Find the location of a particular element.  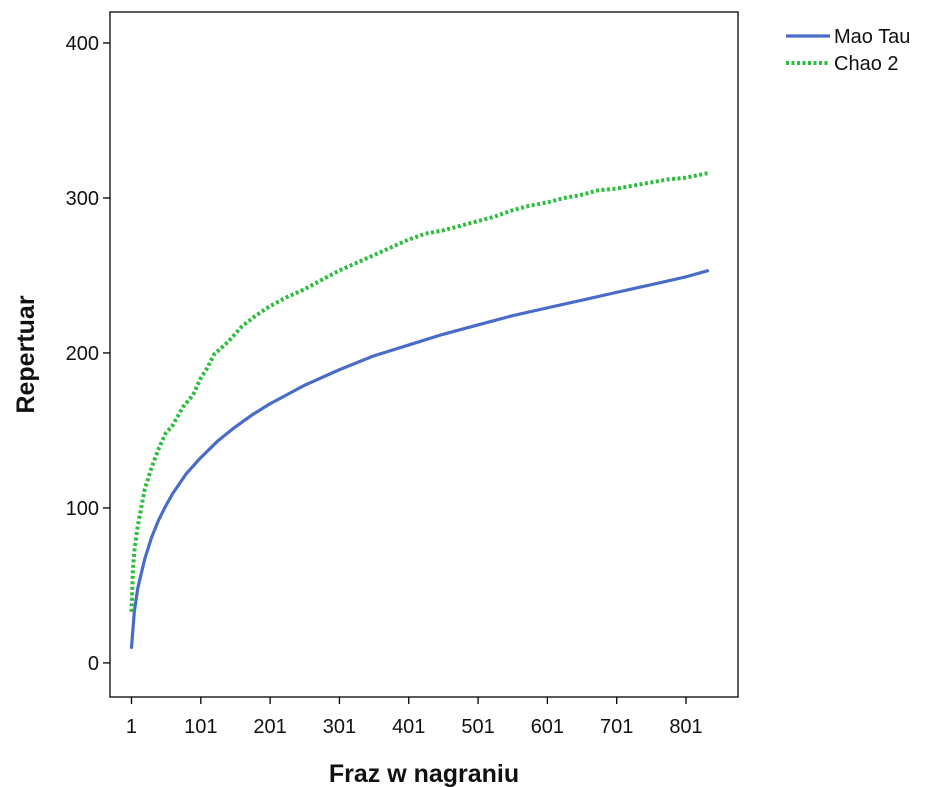

y-axis-ticks: 0 100 200 300 400 is located at coordinates (88, 354).